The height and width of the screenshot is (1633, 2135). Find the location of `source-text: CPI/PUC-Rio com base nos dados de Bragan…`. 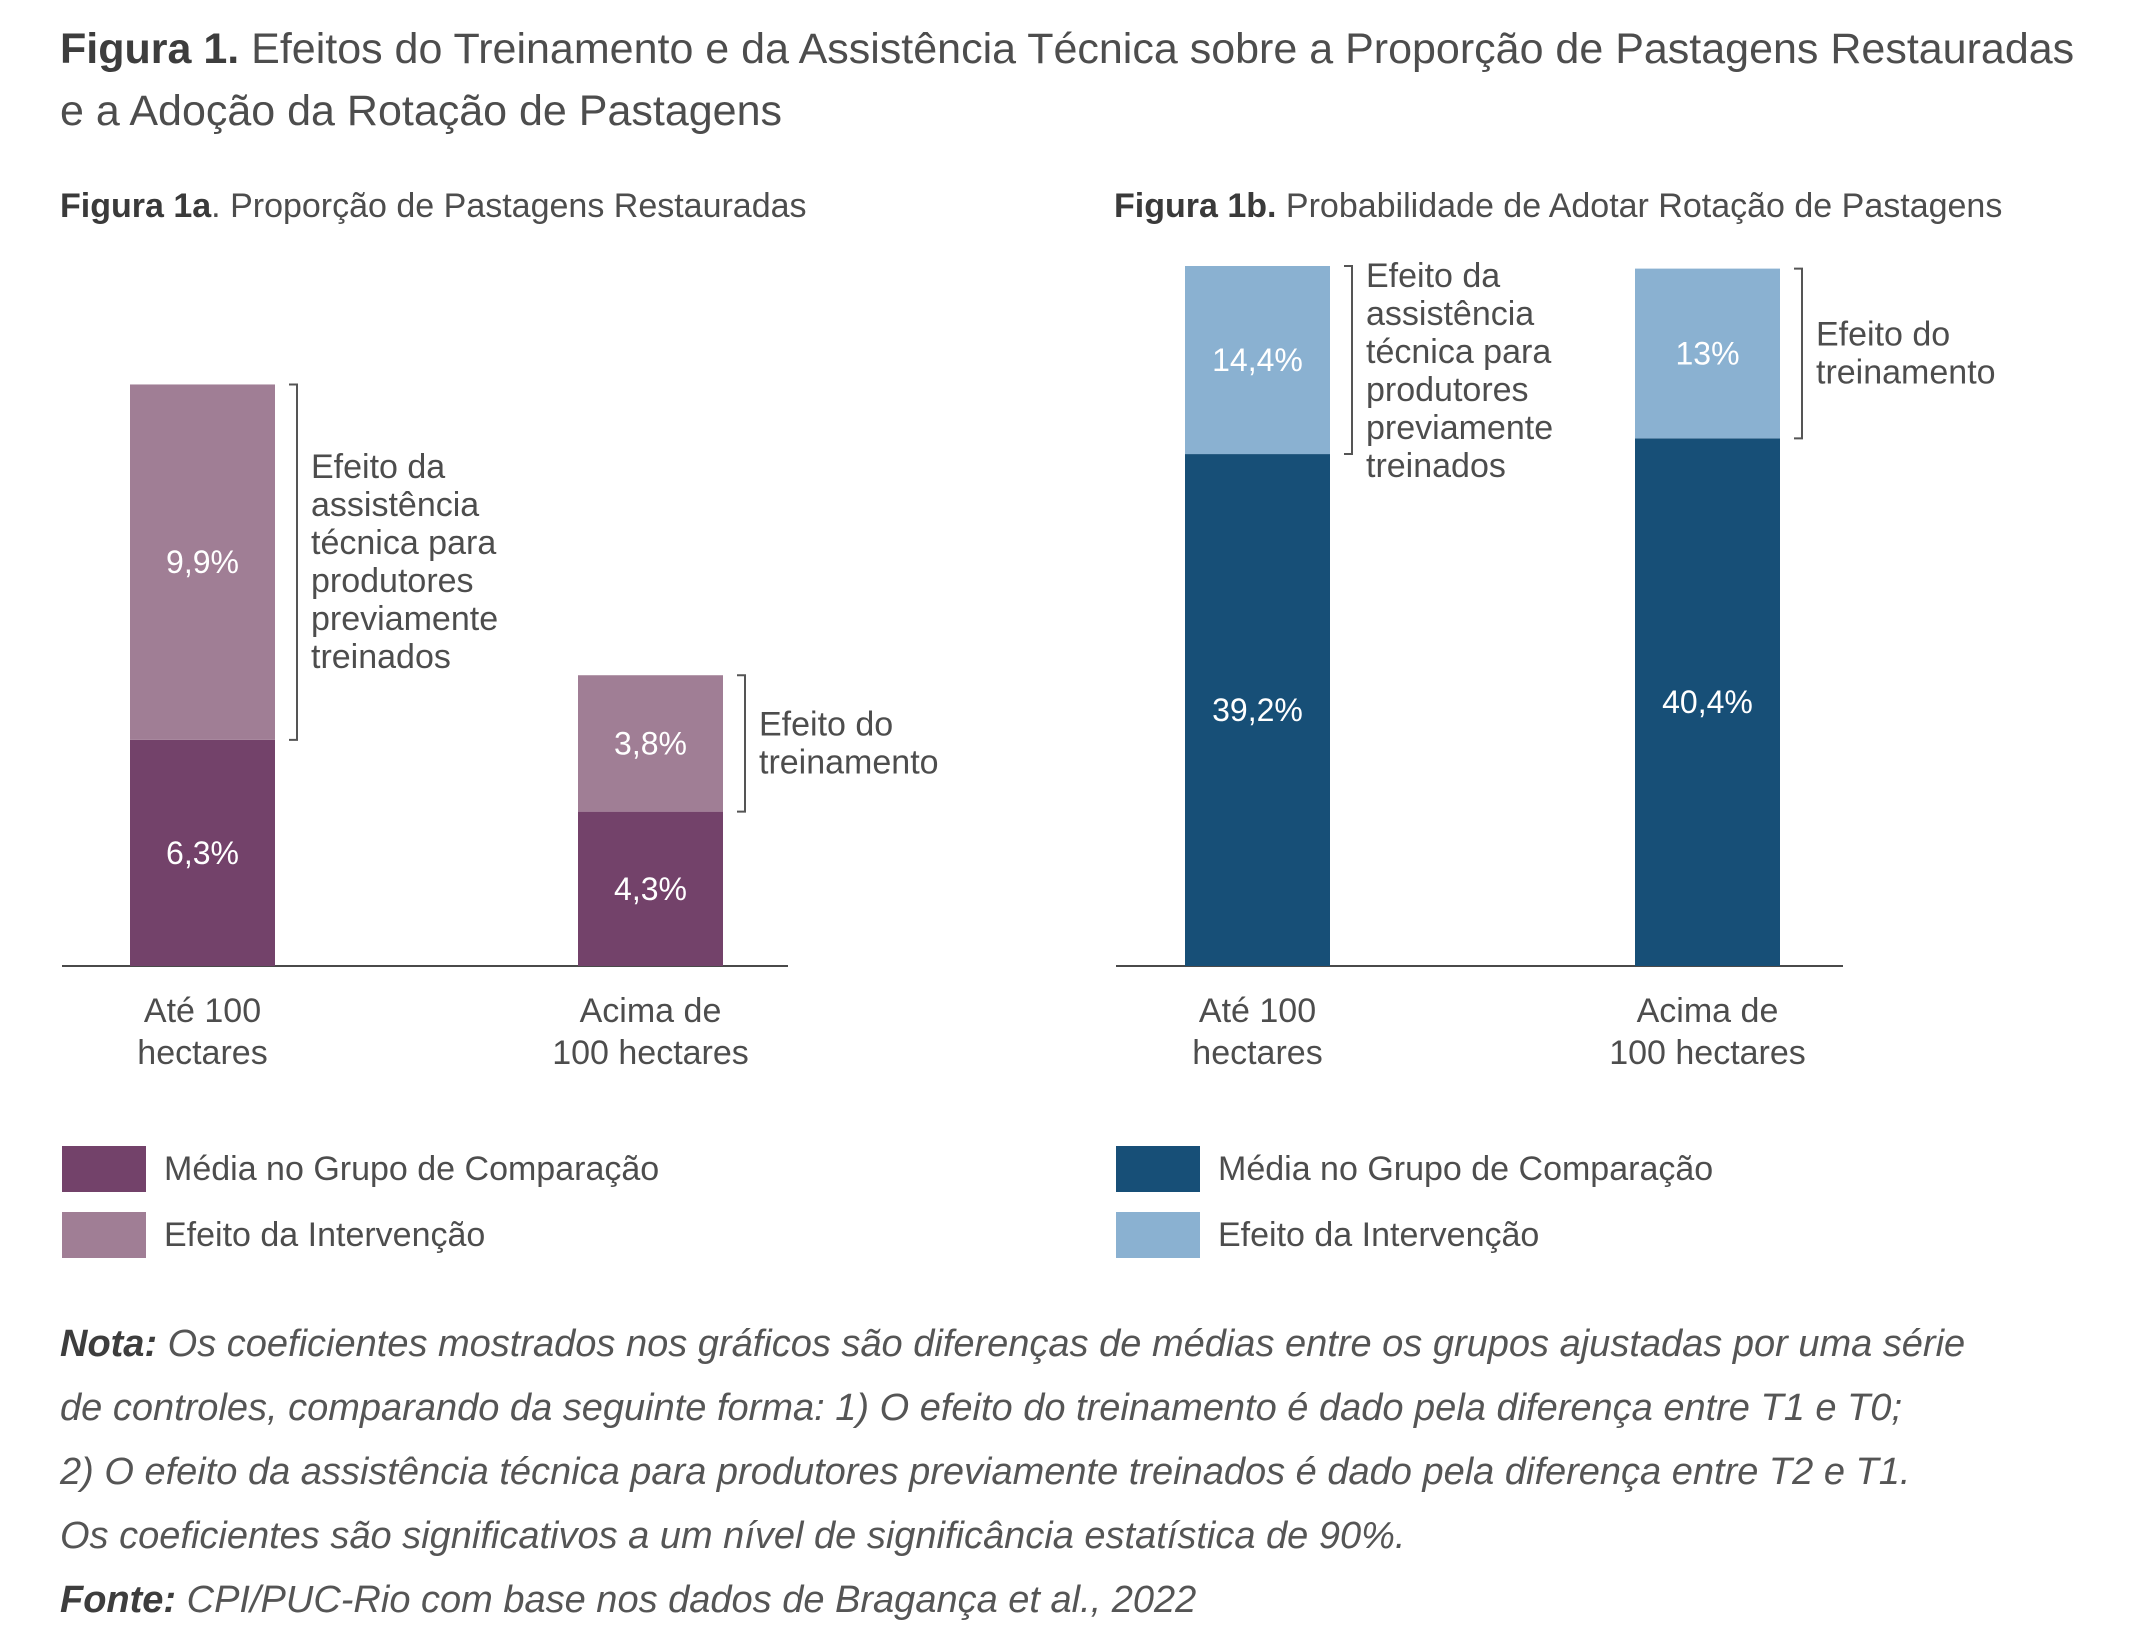

source-text: CPI/PUC-Rio com base nos dados de Bragan… is located at coordinates (691, 1600).